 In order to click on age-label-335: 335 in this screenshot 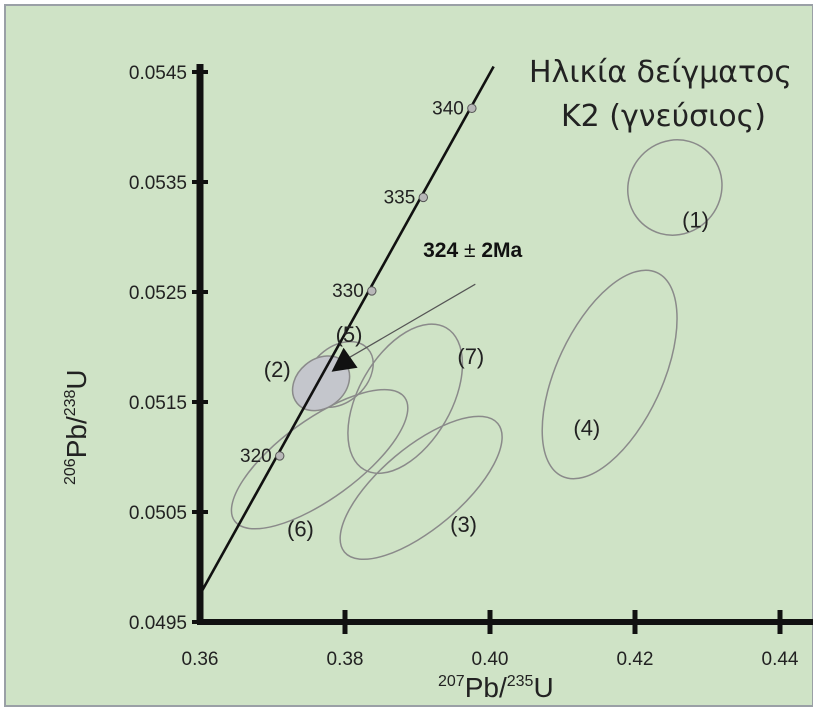, I will do `click(400, 197)`.